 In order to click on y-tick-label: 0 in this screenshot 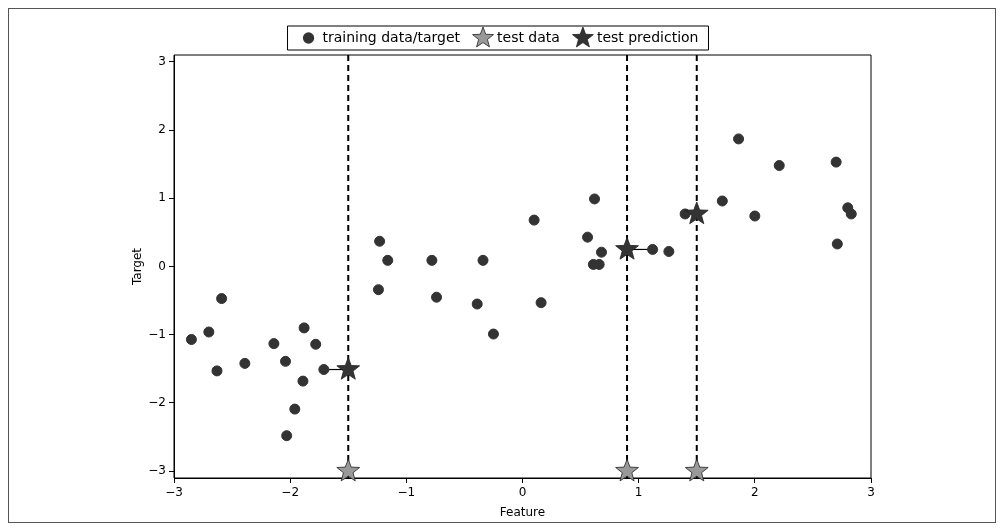, I will do `click(162, 265)`.